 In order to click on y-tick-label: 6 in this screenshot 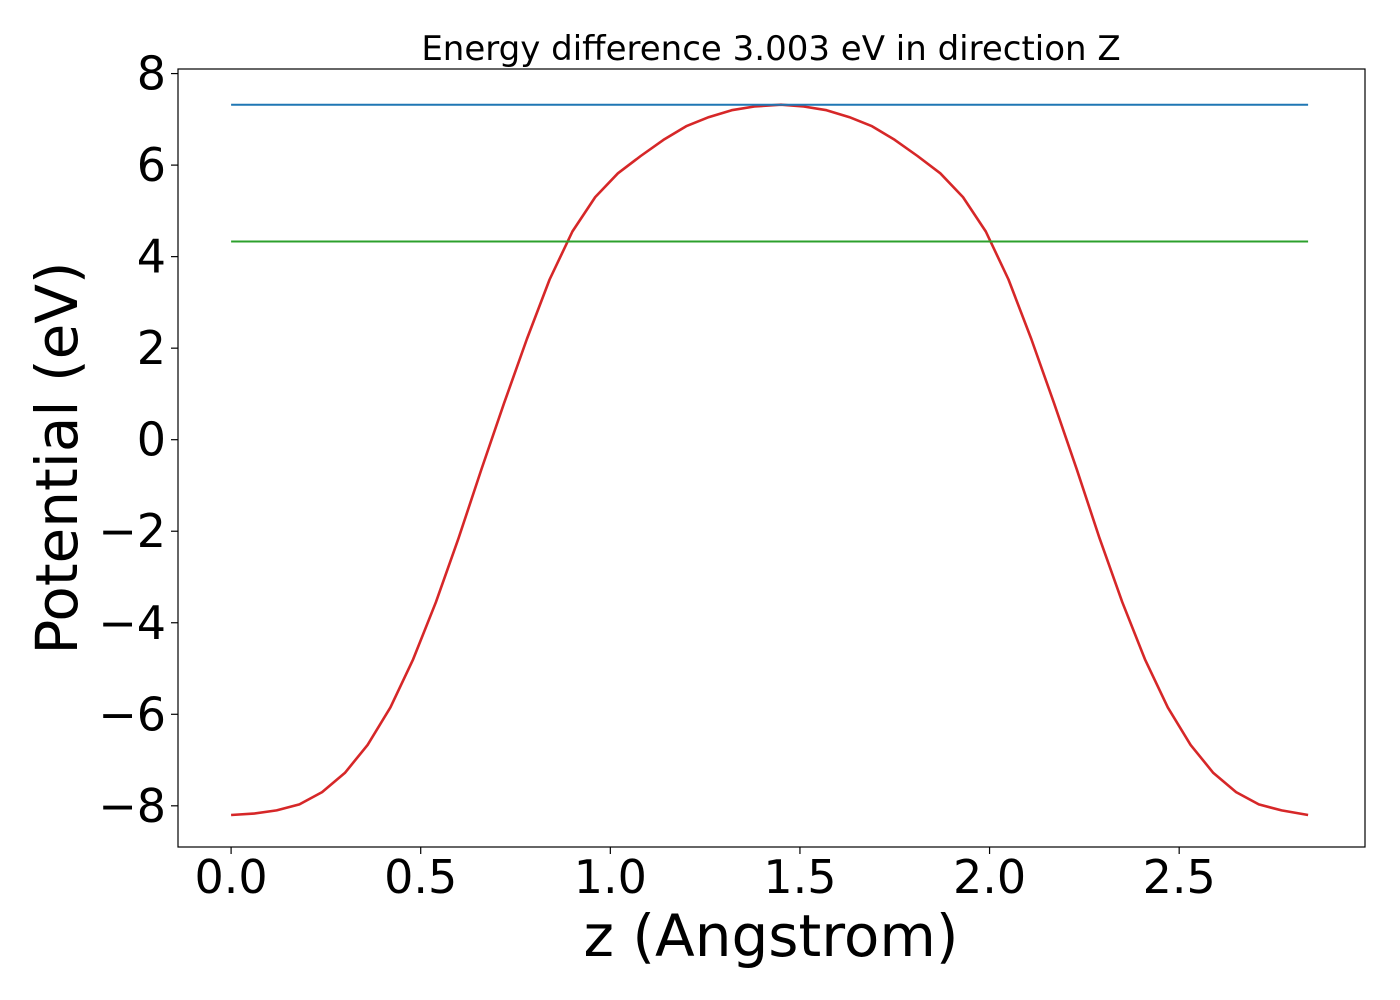, I will do `click(151, 165)`.